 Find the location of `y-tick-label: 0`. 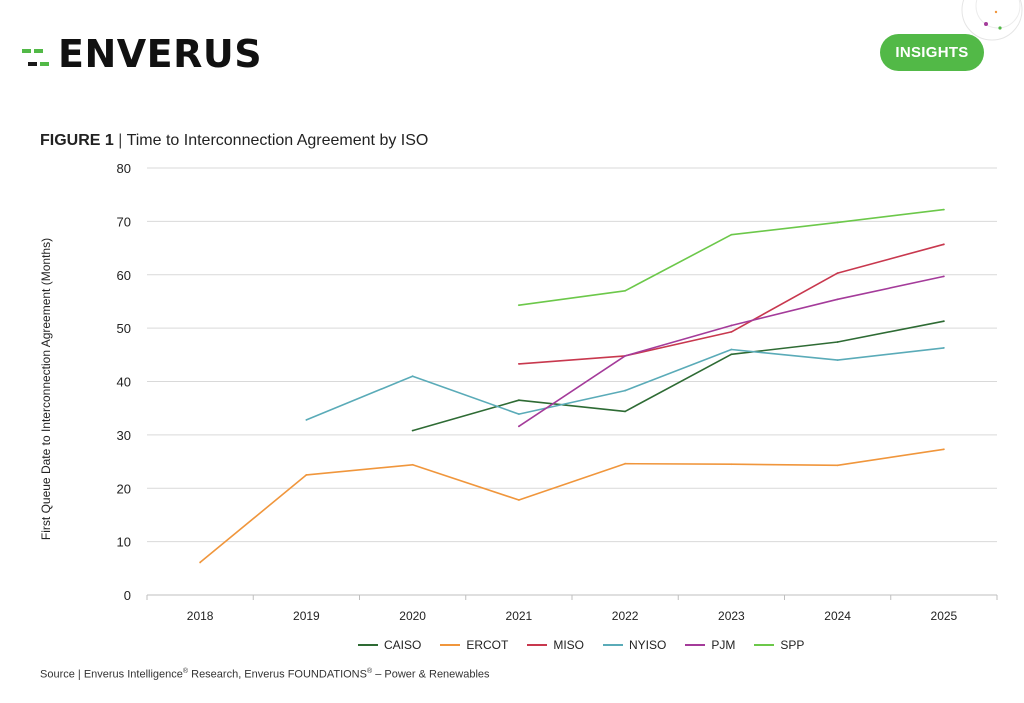

y-tick-label: 0 is located at coordinates (127, 595).